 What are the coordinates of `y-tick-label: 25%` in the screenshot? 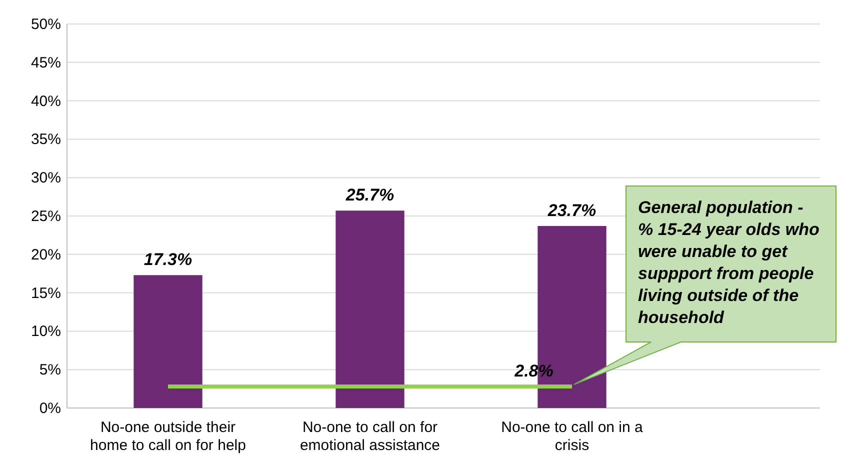 It's located at (45, 216).